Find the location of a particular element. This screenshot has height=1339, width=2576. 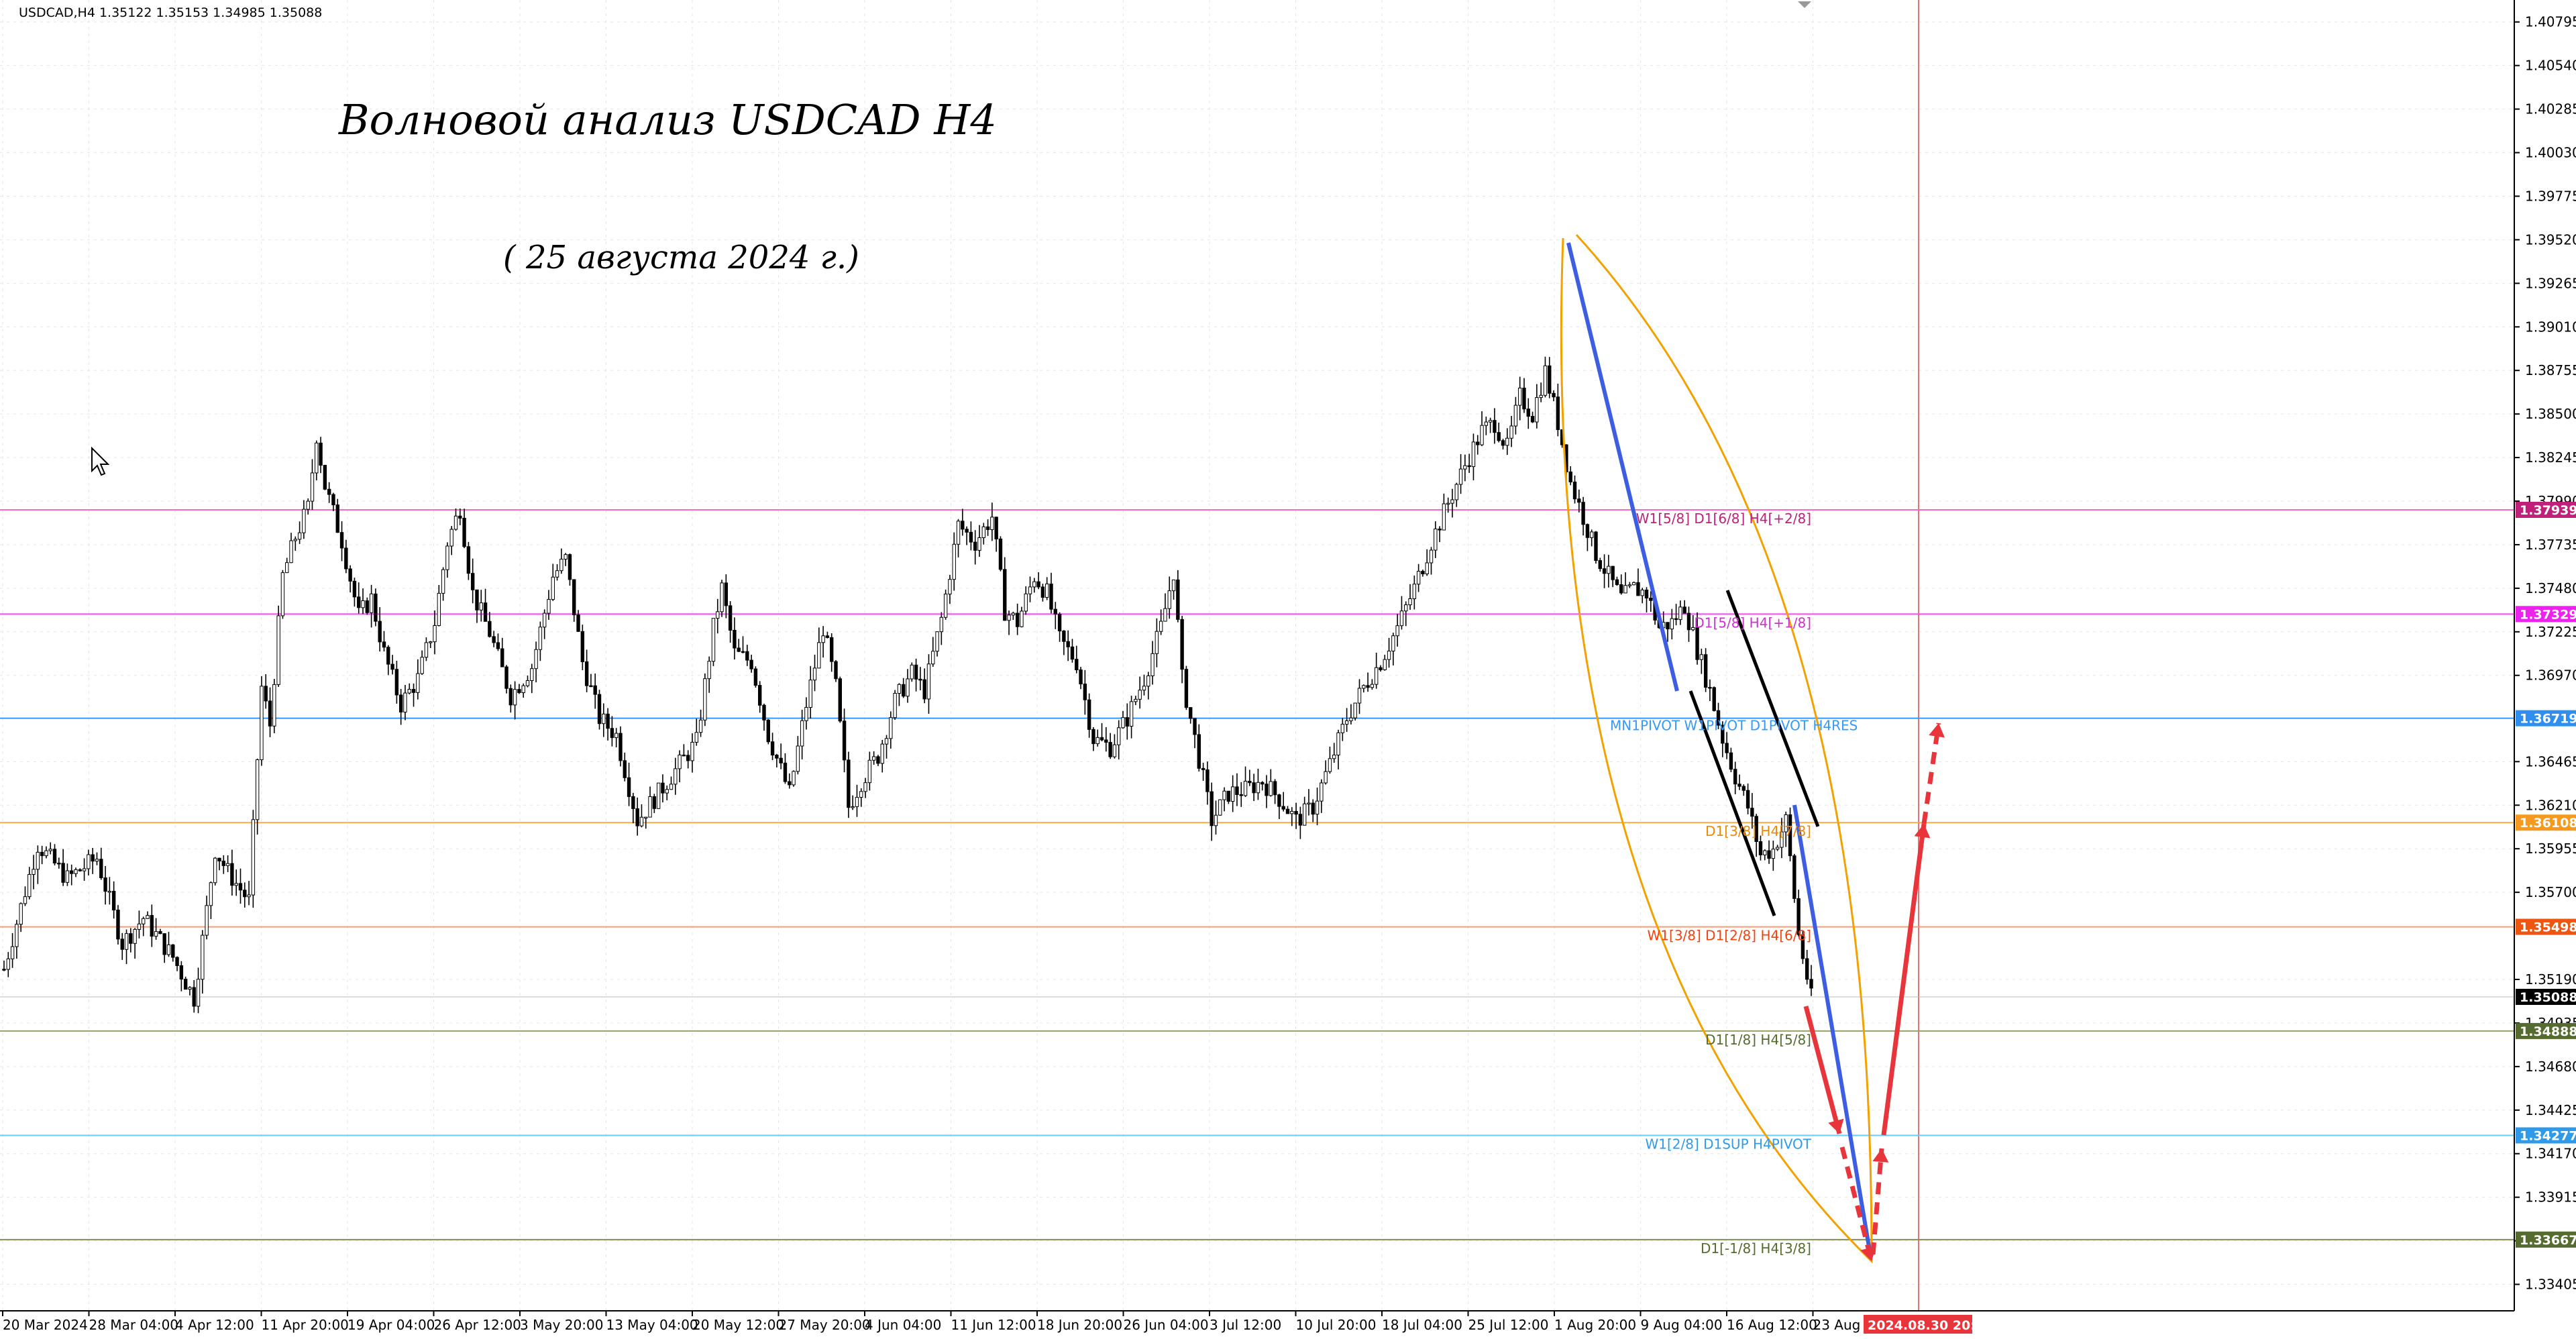

price-tick-label: 1.39775 is located at coordinates (2550, 196).